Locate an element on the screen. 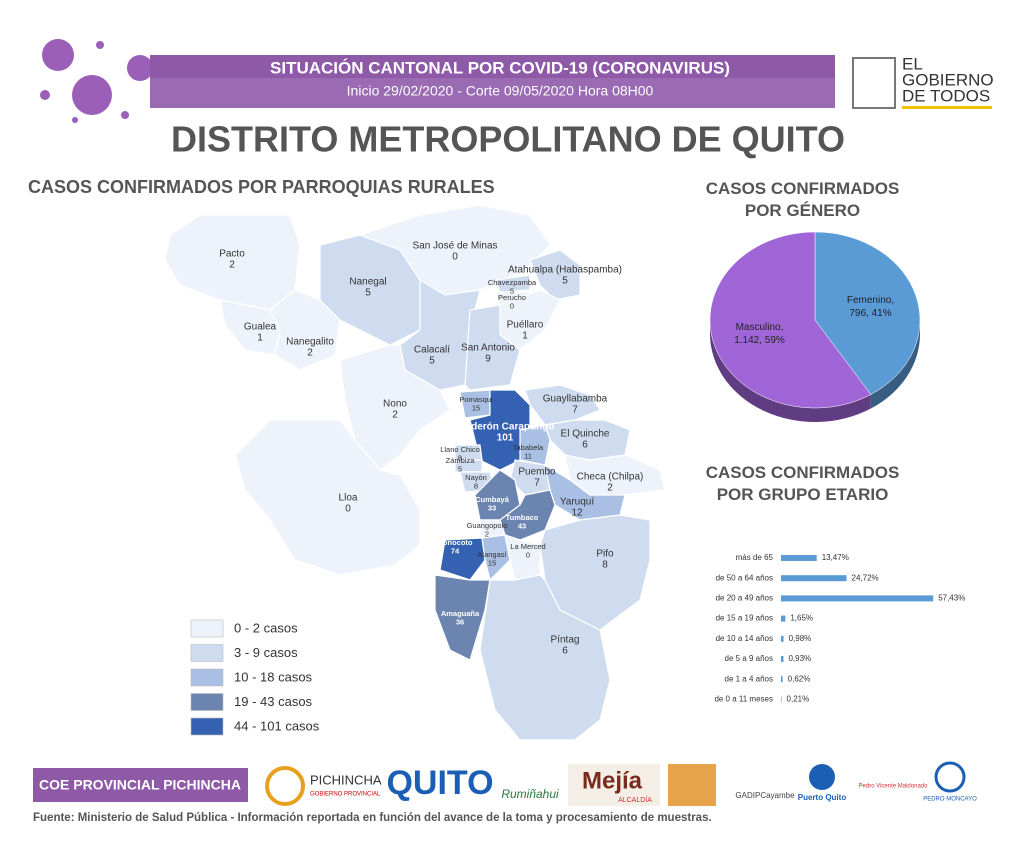 This screenshot has width=1024, height=853. legend-label: 19 - 43 casos is located at coordinates (273, 701).